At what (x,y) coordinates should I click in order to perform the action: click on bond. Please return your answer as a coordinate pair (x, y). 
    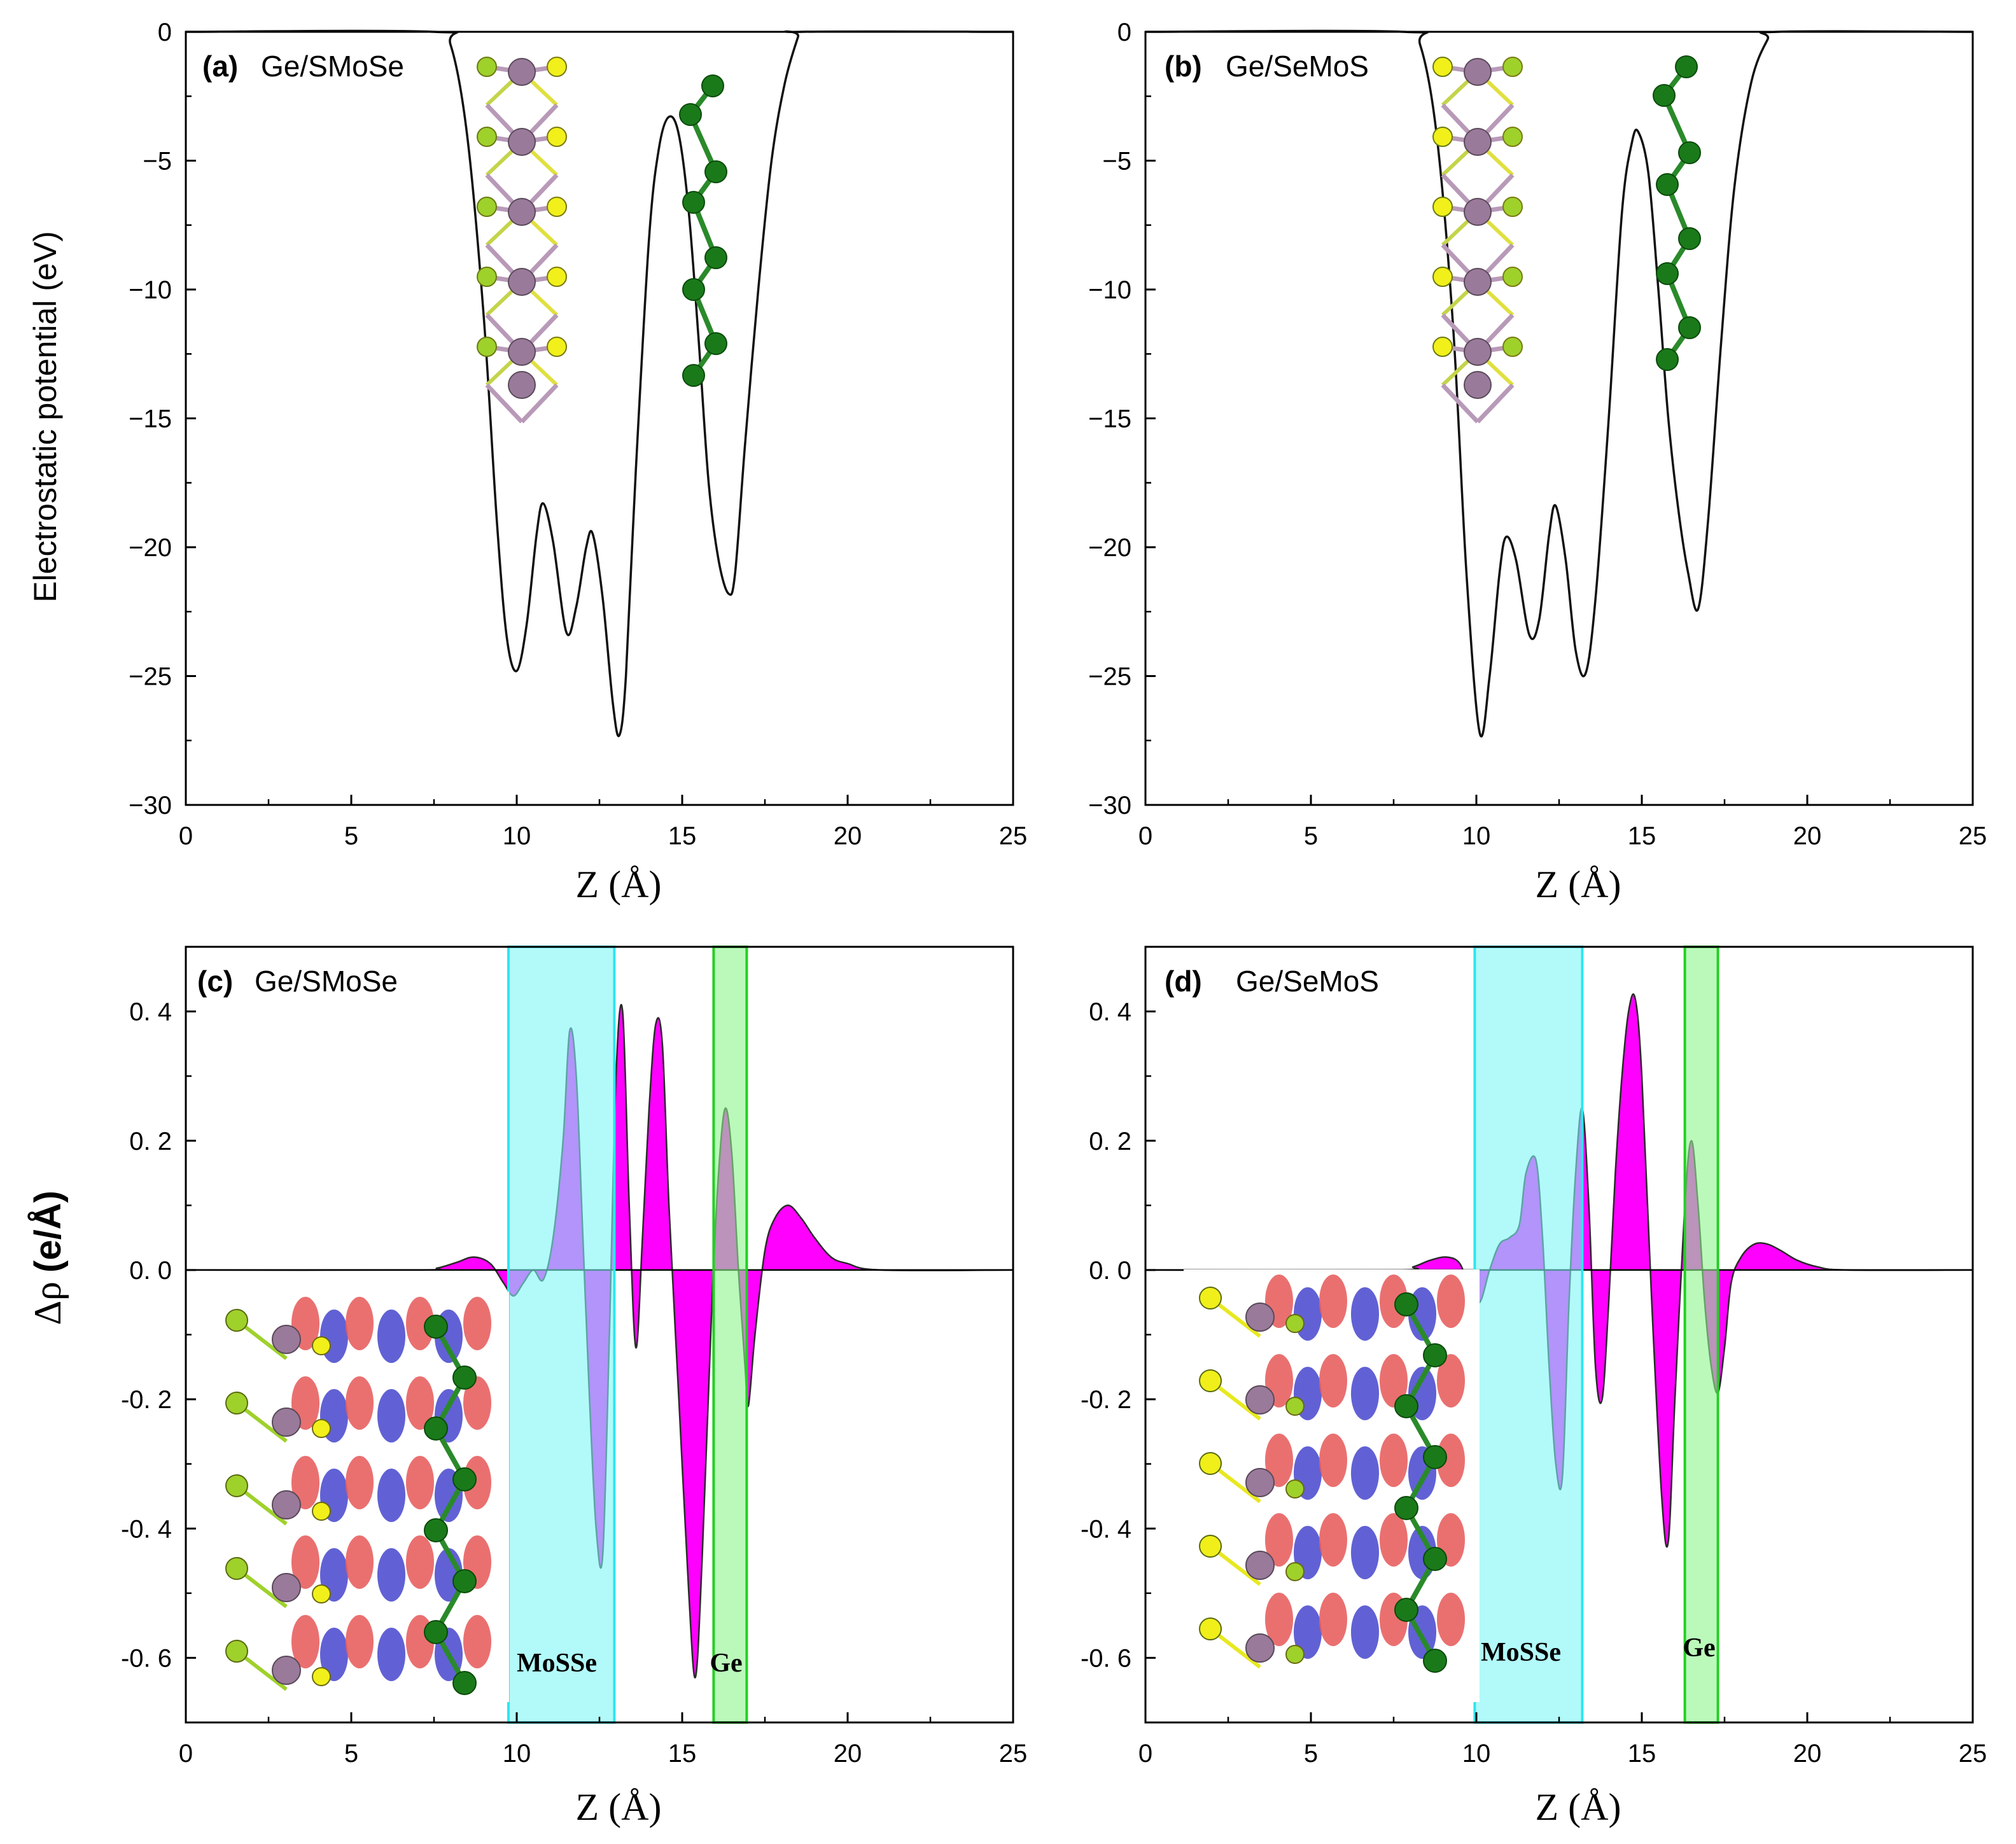
    Looking at the image, I should click on (1495, 403).